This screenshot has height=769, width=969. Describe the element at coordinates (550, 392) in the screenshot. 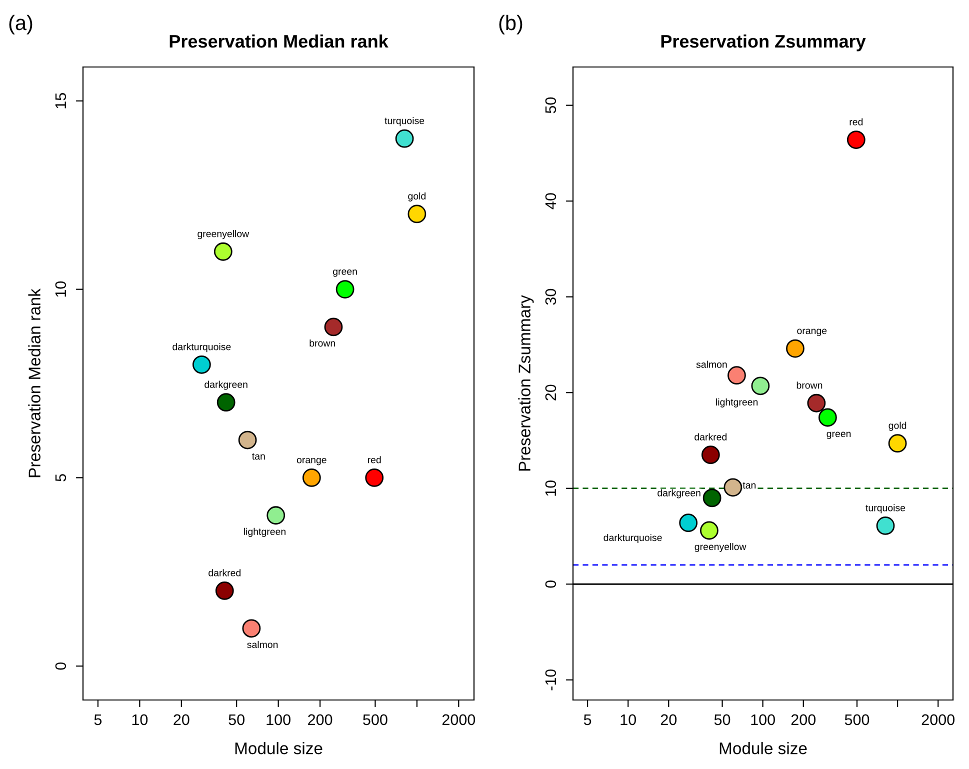

I see `y-tick-label: 20` at that location.